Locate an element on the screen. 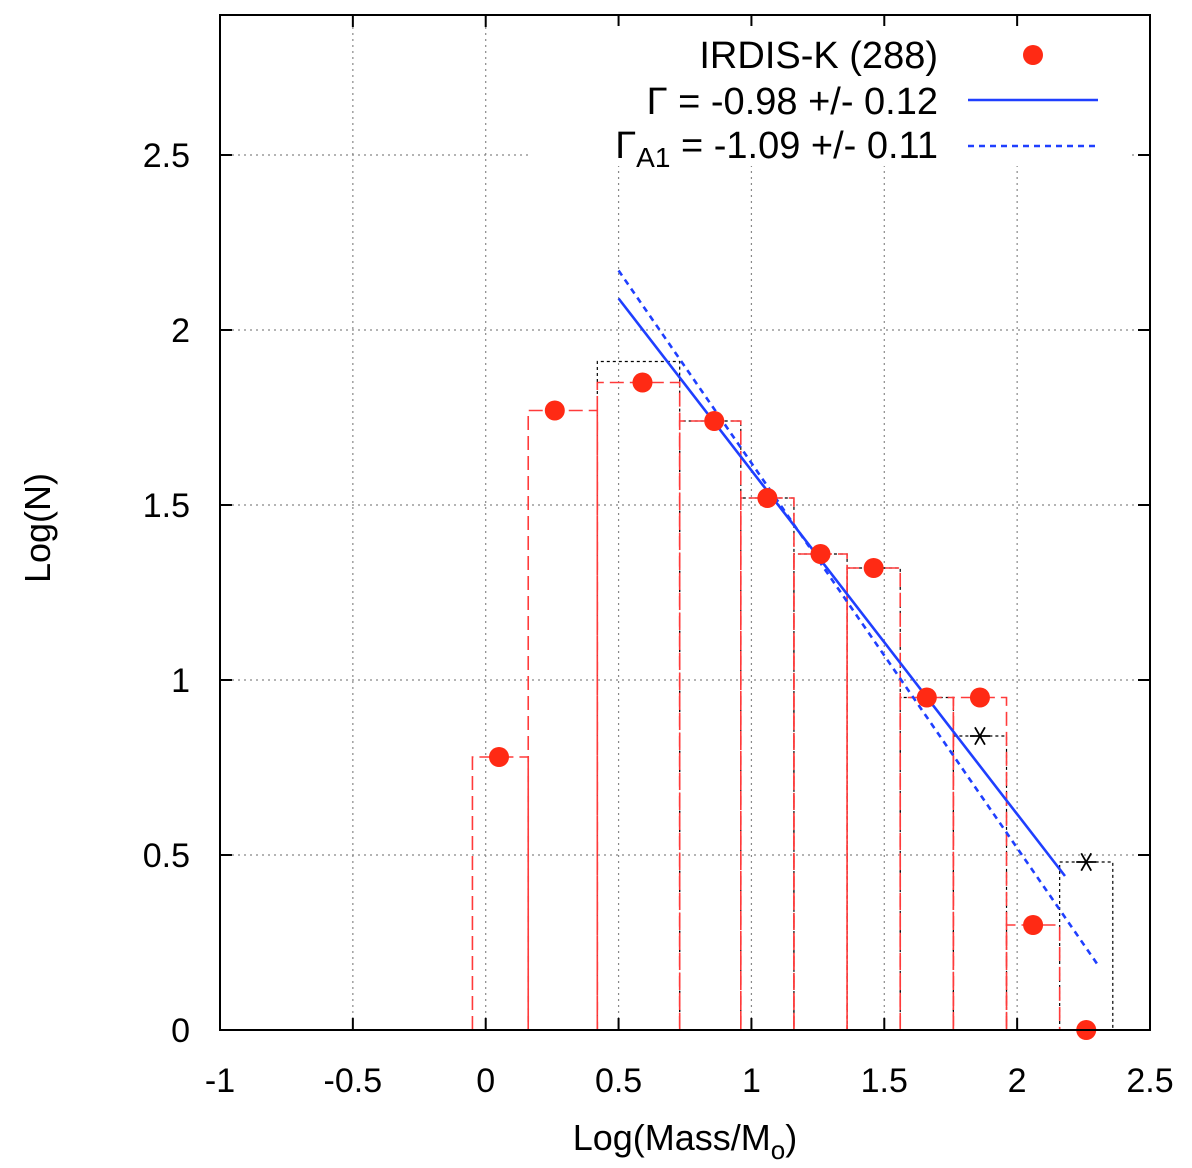 The height and width of the screenshot is (1168, 1192). legend-gamma-a1-subscript: A1 is located at coordinates (653, 157).